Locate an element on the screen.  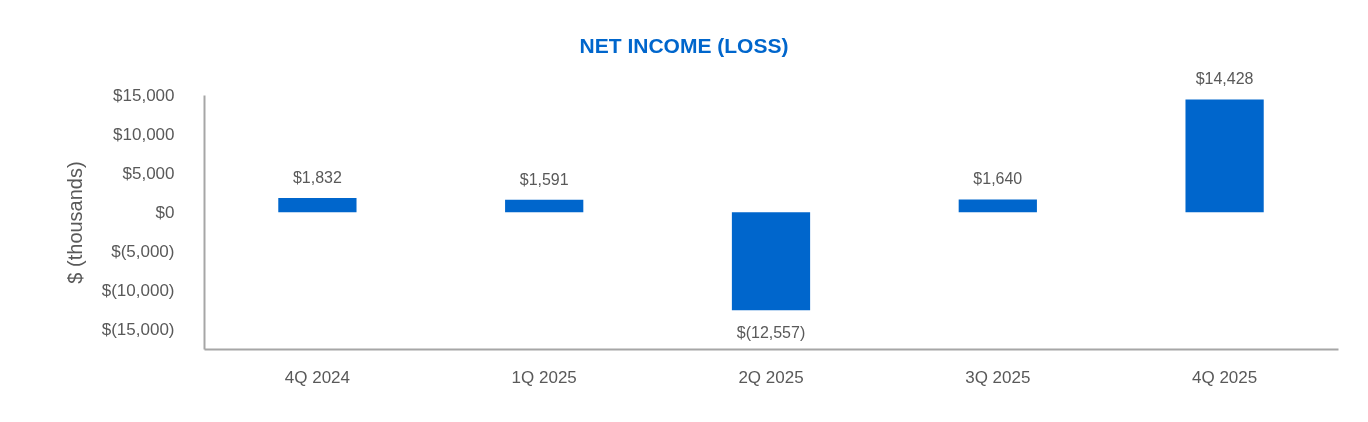
y-tick-label: $10,000 is located at coordinates (144, 134).